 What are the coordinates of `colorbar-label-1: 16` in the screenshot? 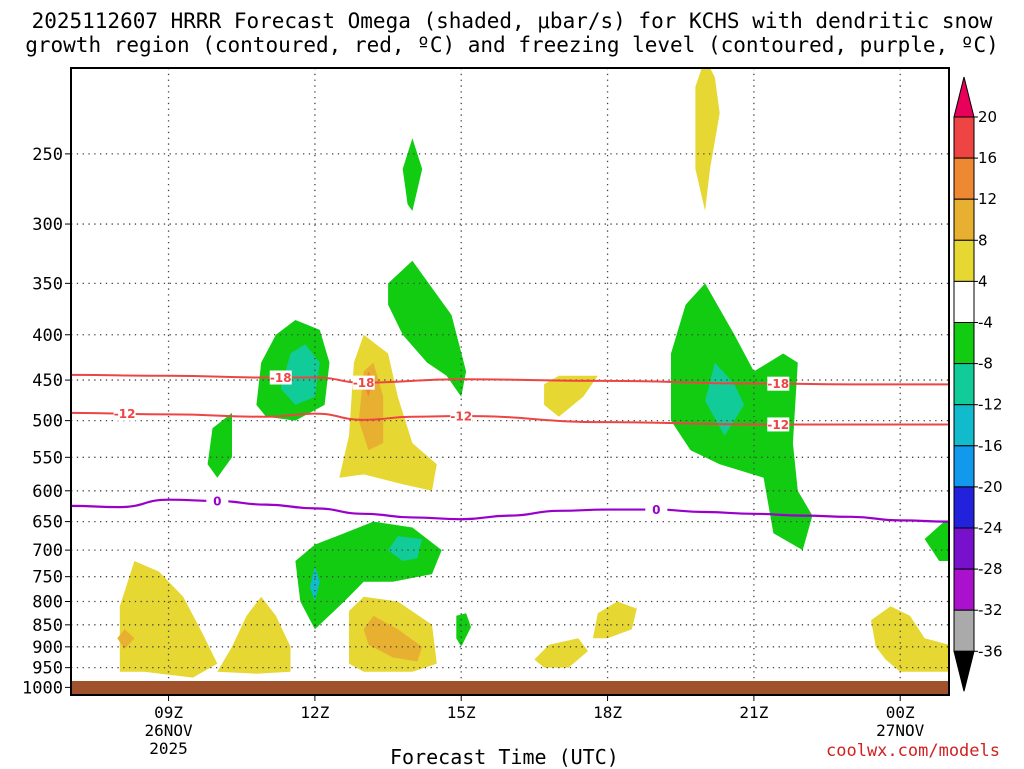 It's located at (987, 158).